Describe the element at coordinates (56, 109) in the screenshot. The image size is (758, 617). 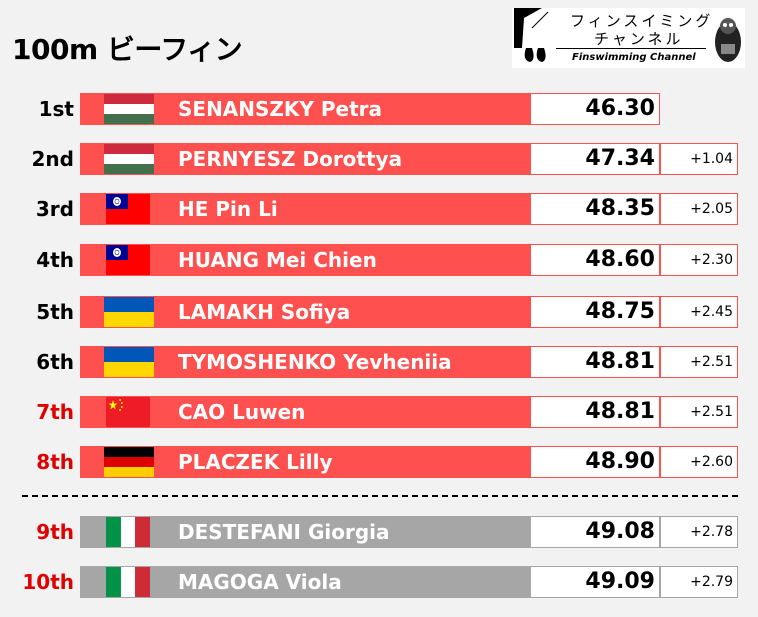
I see `rank-label: 1st` at that location.